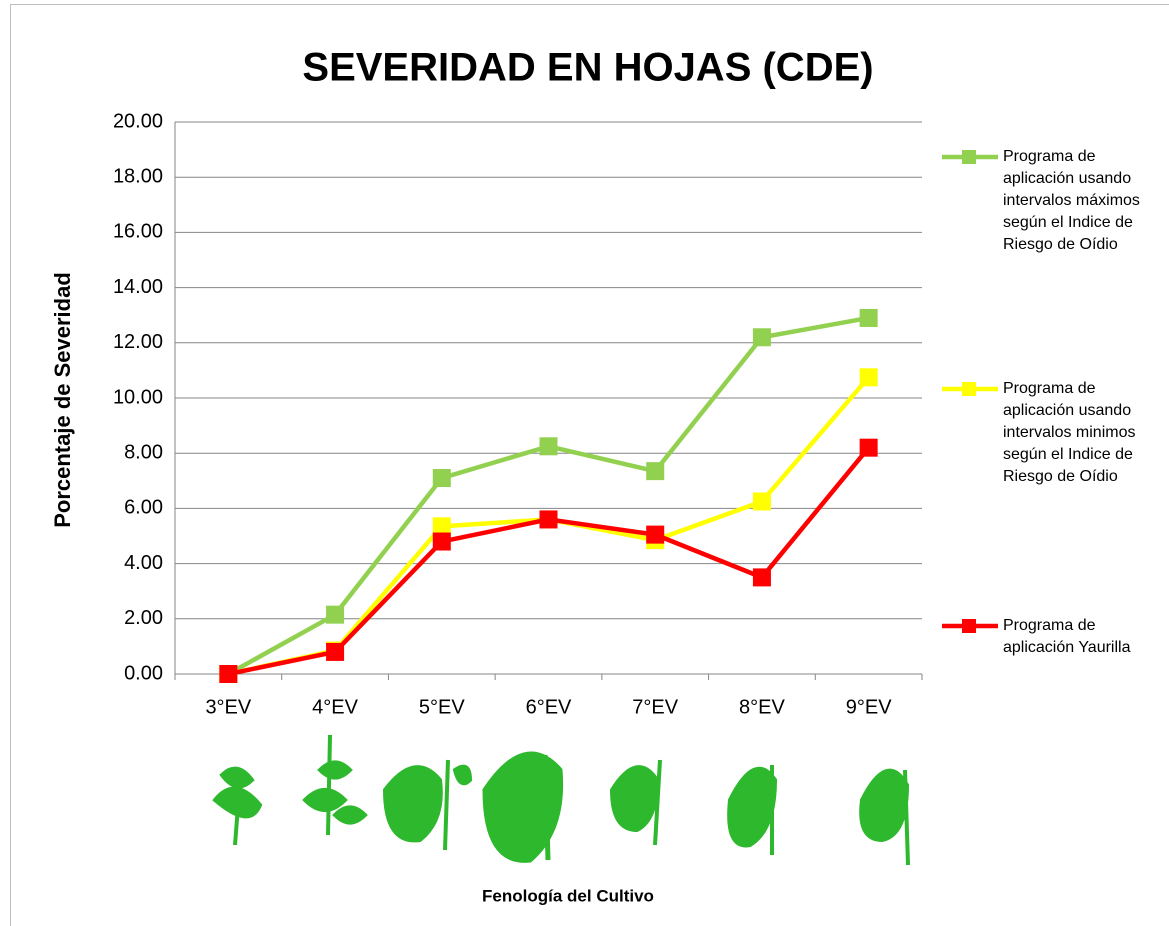 This screenshot has width=1169, height=926. Describe the element at coordinates (549, 707) in the screenshot. I see `x-tick-label: 6°EV` at that location.